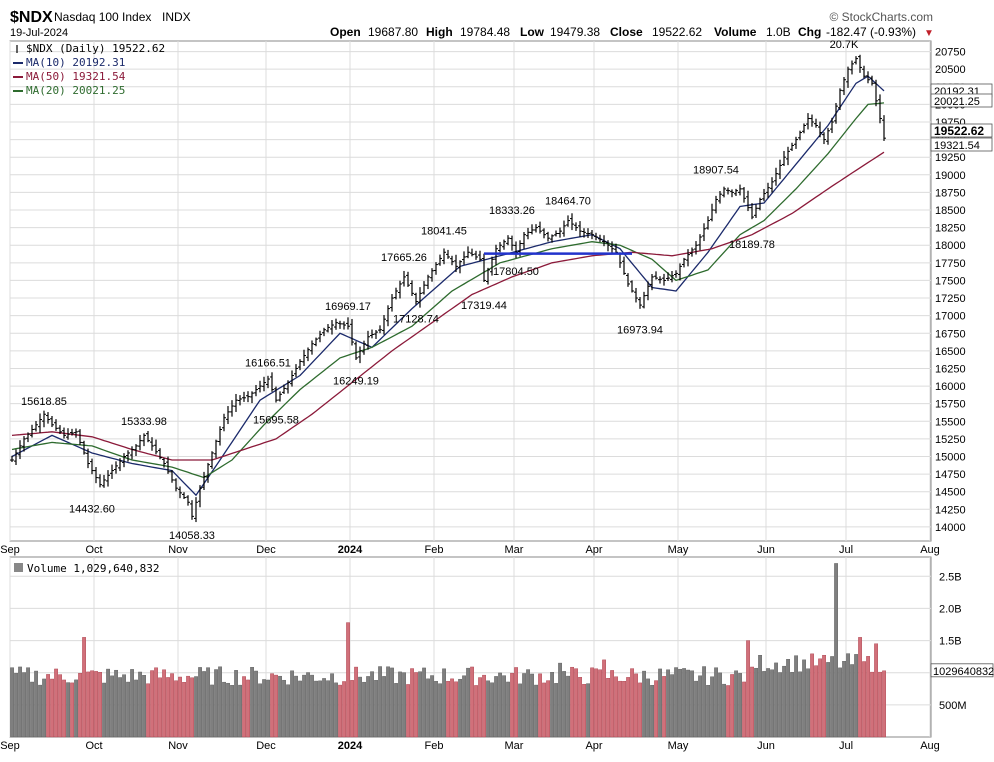  Describe the element at coordinates (950, 334) in the screenshot. I see `price-tick-label: 16750` at that location.